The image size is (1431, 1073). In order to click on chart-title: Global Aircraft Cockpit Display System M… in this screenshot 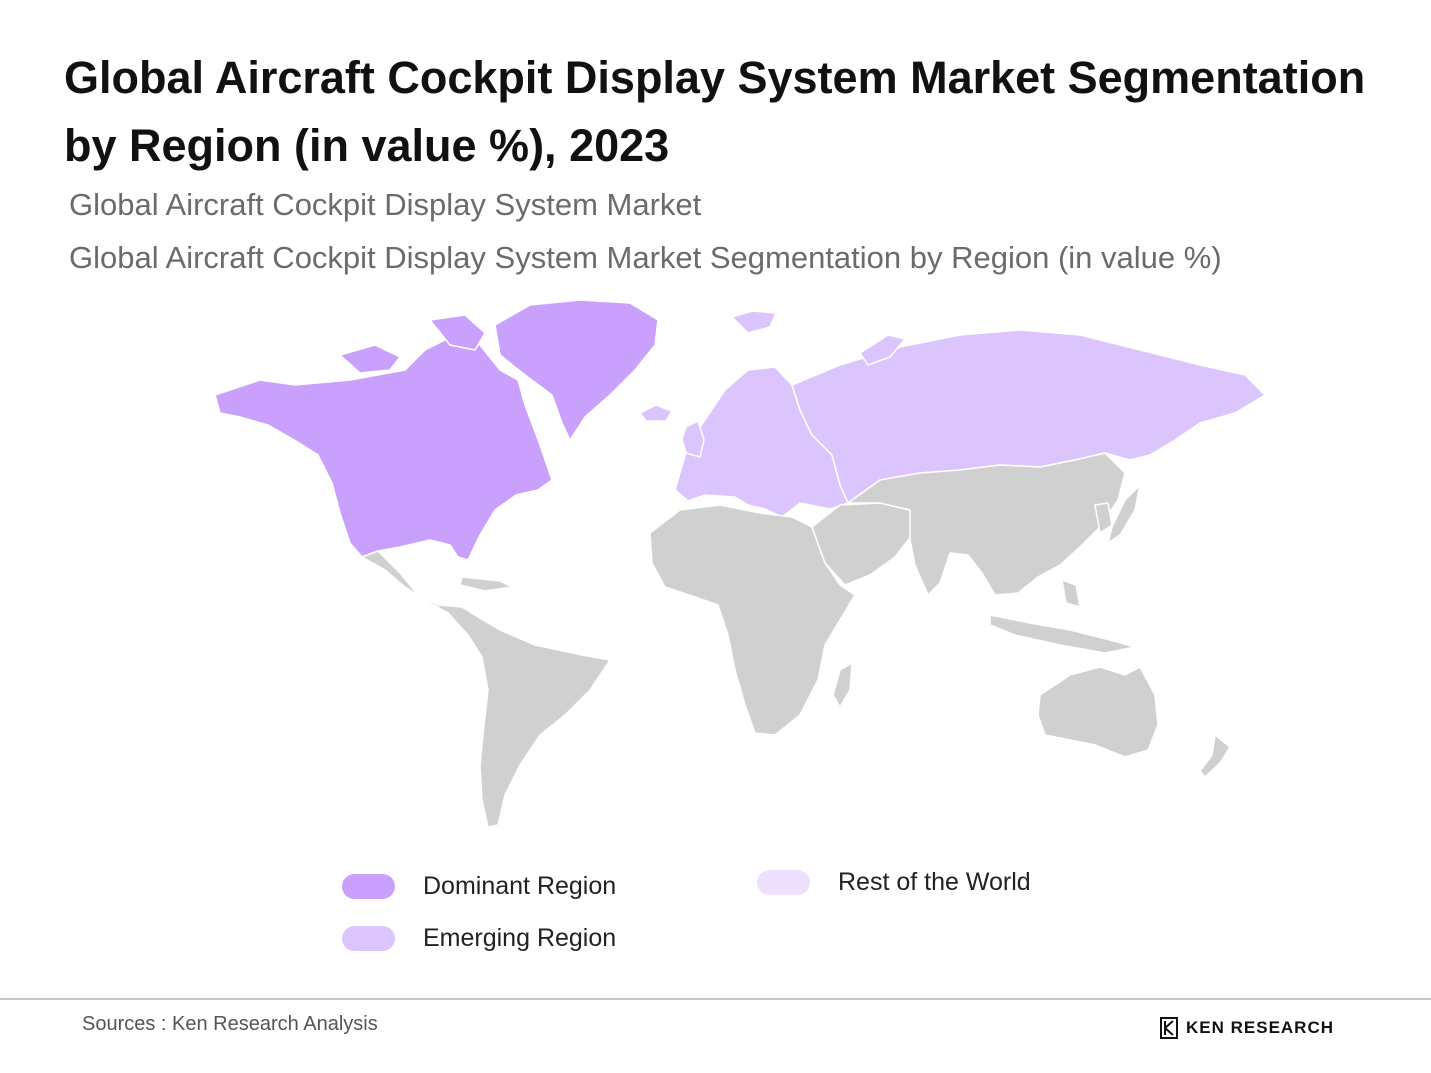, I will do `click(715, 111)`.